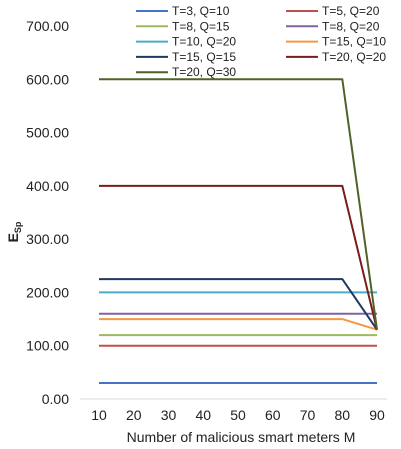 This screenshot has width=401, height=449. I want to click on legend-item: T=10, Q=20, so click(186, 42).